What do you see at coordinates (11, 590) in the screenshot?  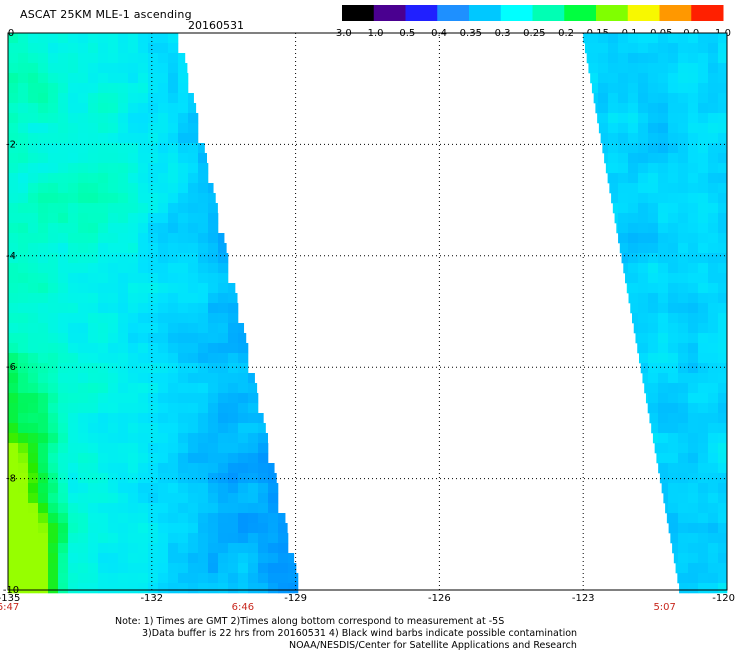 I see `y-tick-label: -10` at bounding box center [11, 590].